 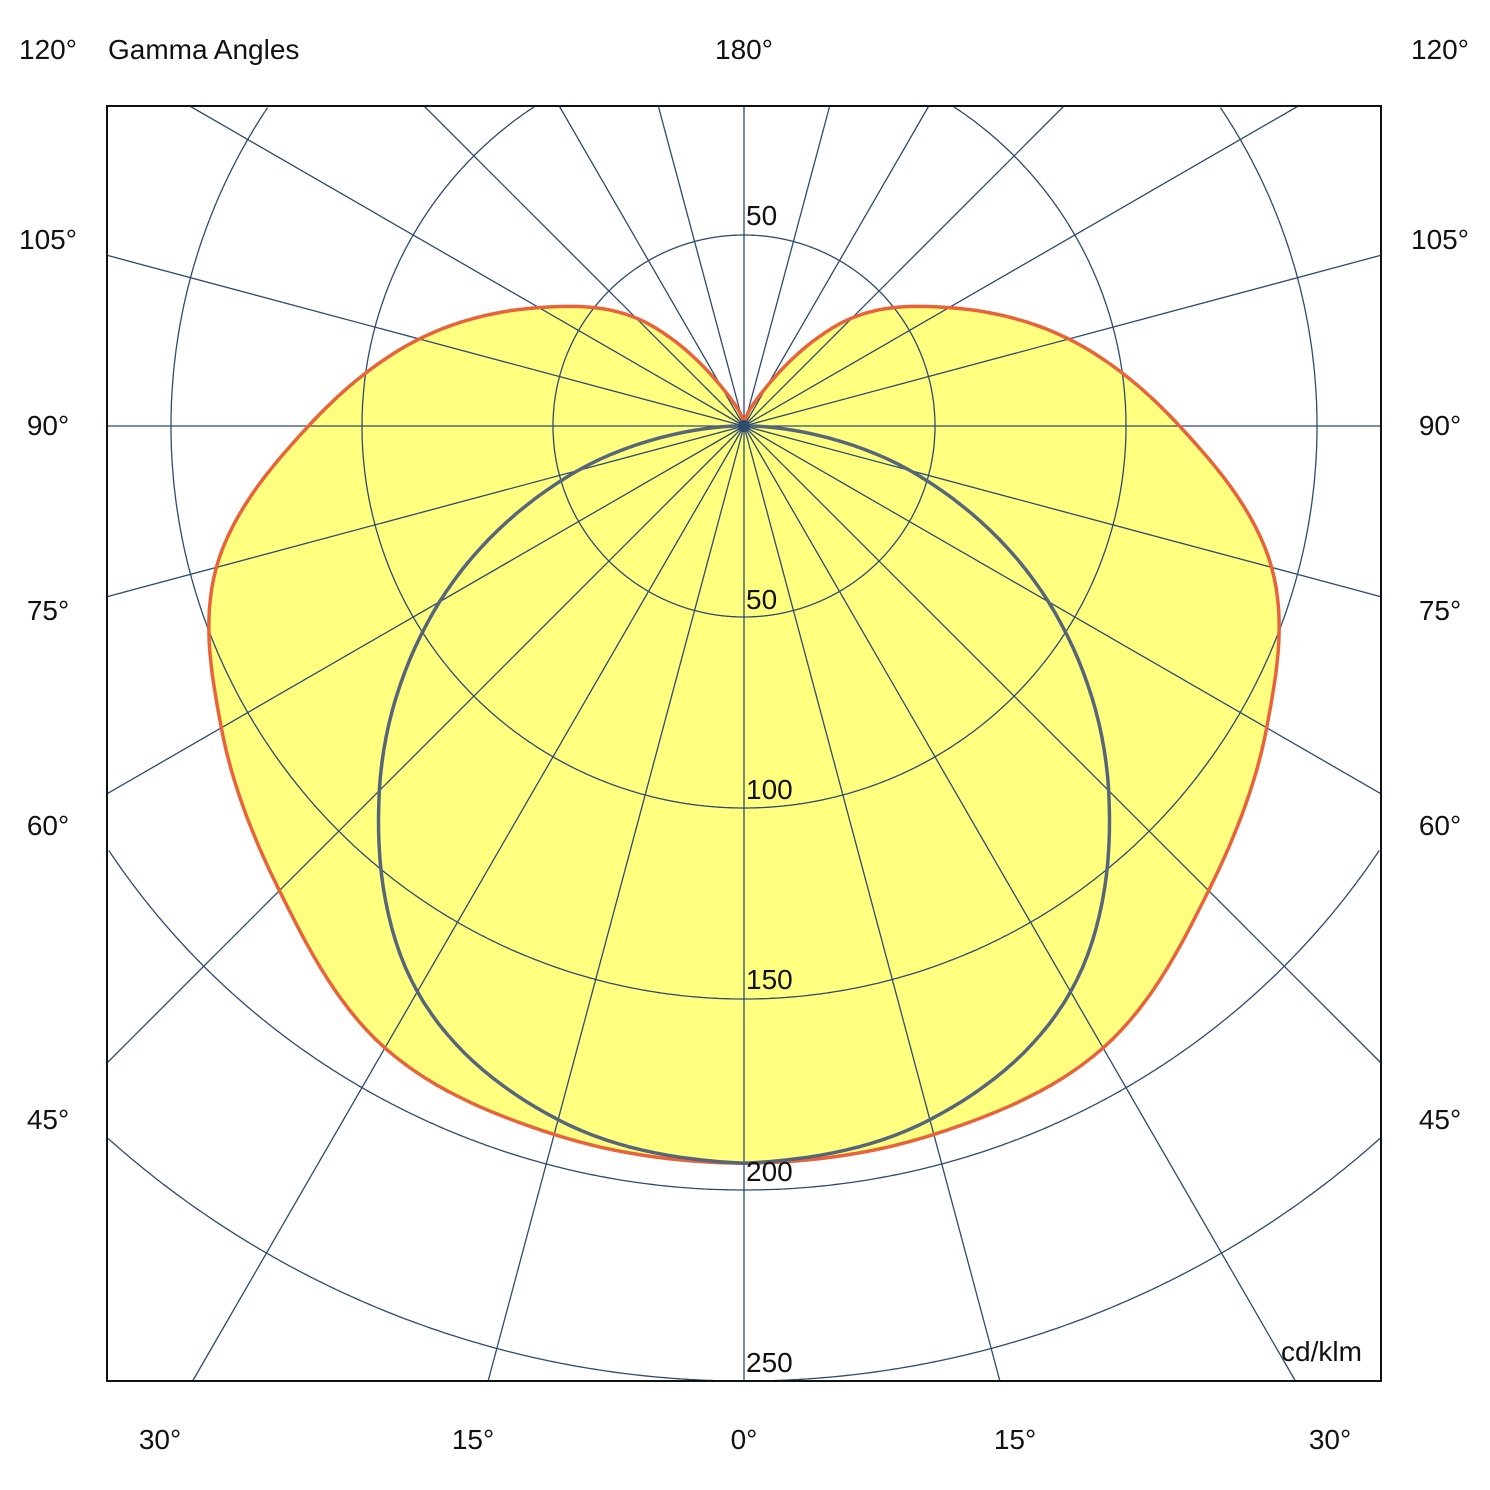 I want to click on radial-label-top-50: 50, so click(x=762, y=215).